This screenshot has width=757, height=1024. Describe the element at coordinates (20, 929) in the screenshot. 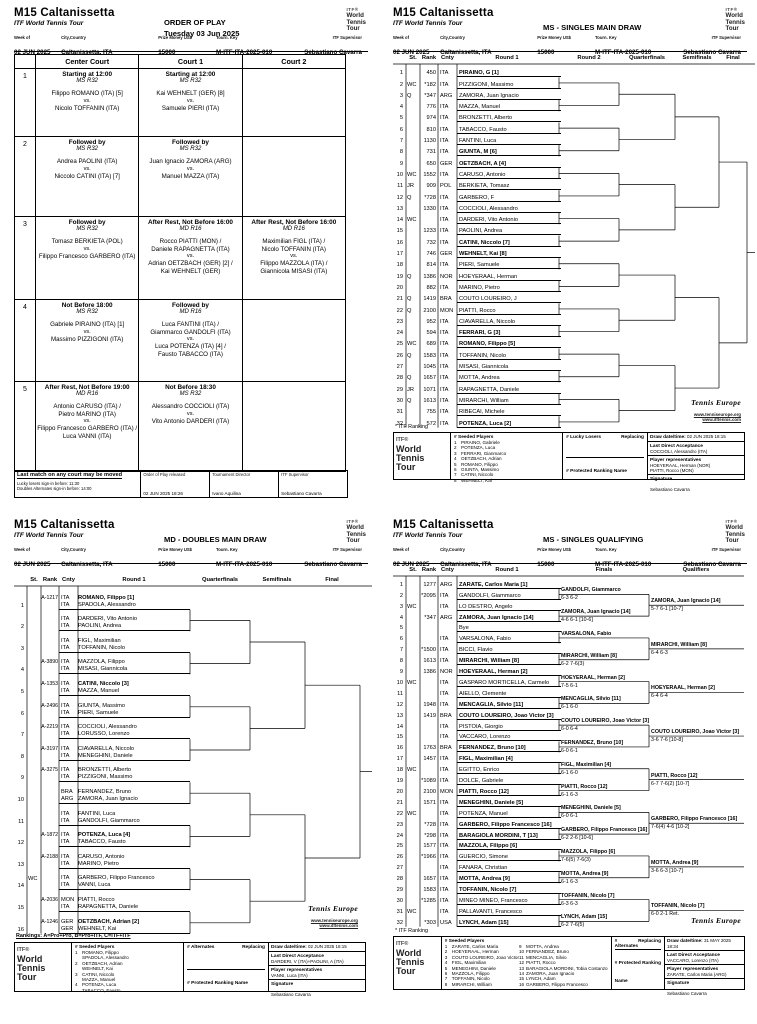

I see `line-number: 16` at that location.